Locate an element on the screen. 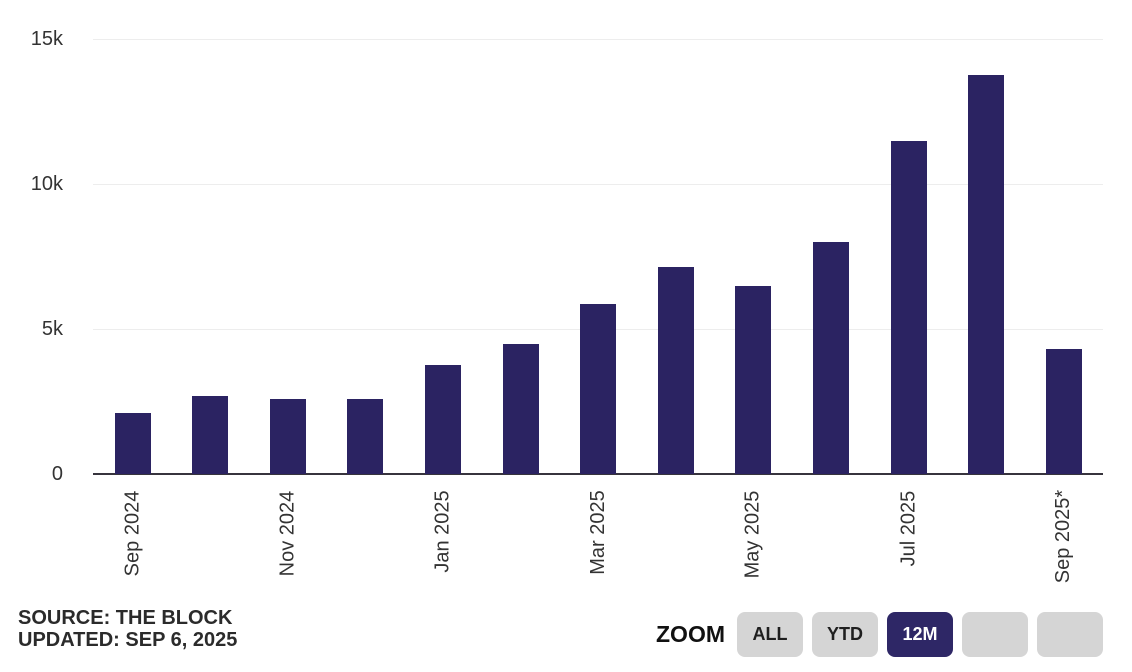 The image size is (1132, 672). zoom-button-all: ALL is located at coordinates (770, 634).